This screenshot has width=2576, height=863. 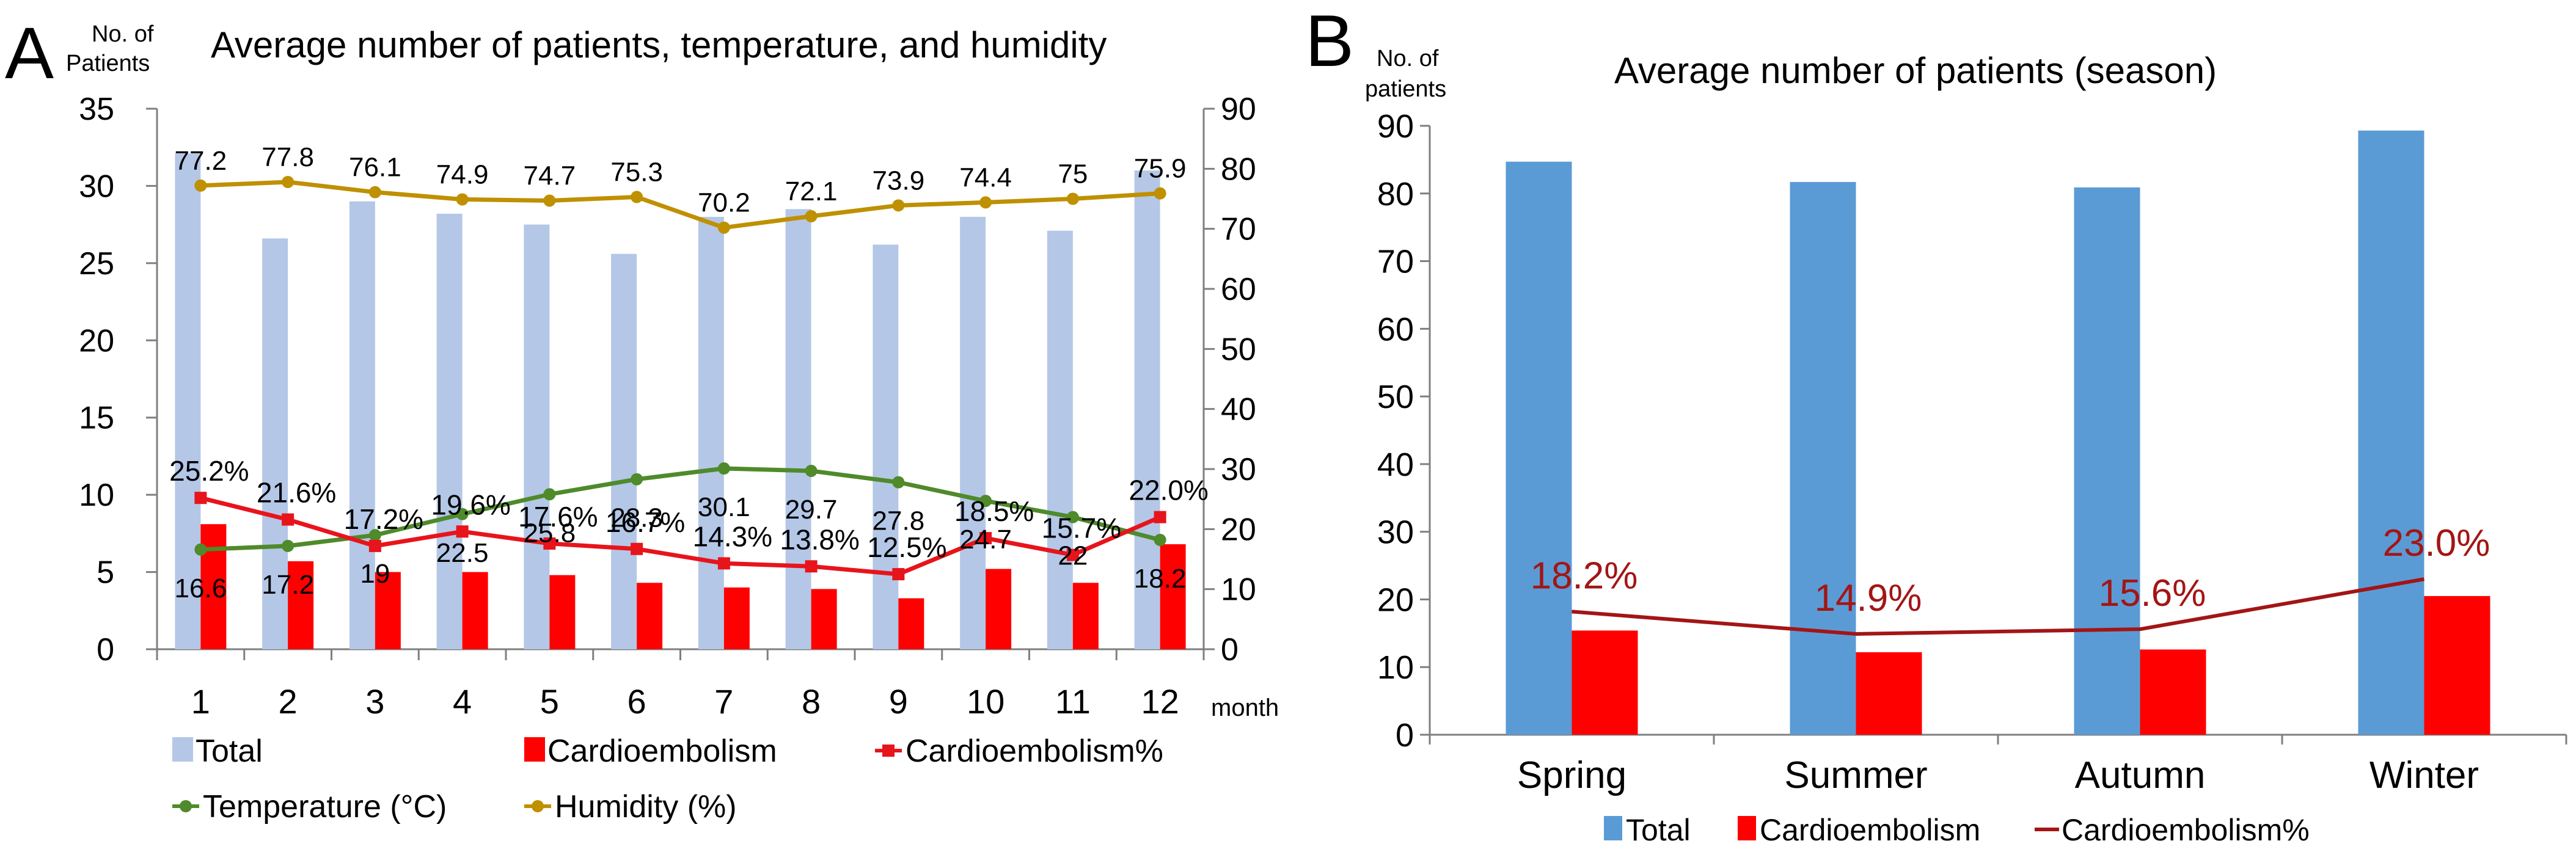 I want to click on panel-a-x-tick-label: 11, so click(x=1073, y=701).